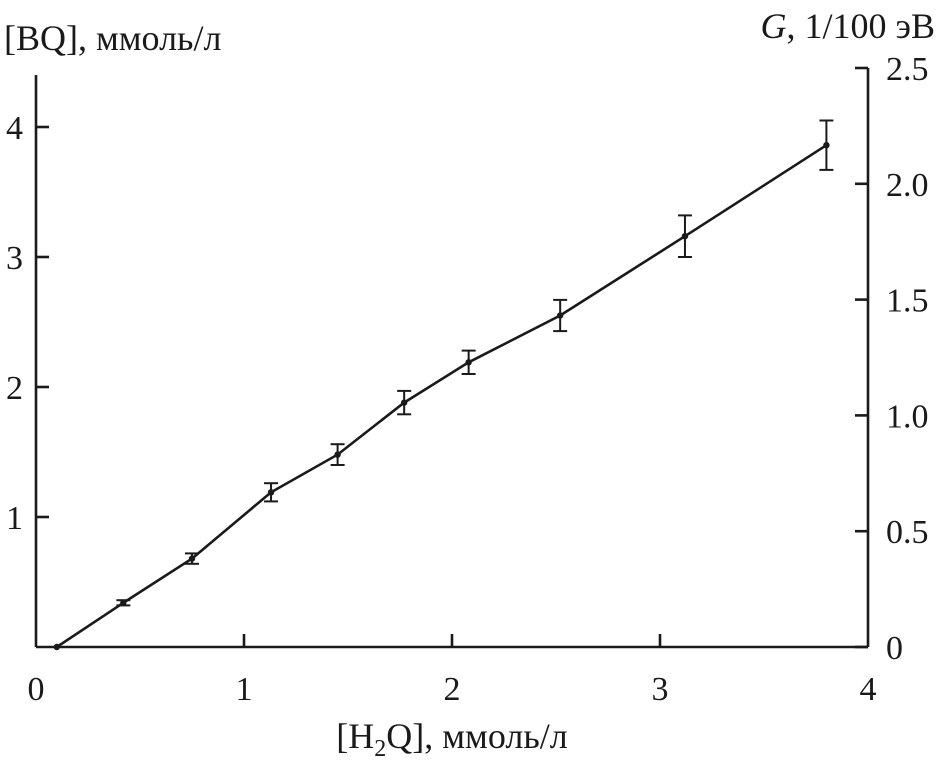 This screenshot has width=938, height=764. I want to click on y-right-tick-label: 2.0, so click(907, 185).